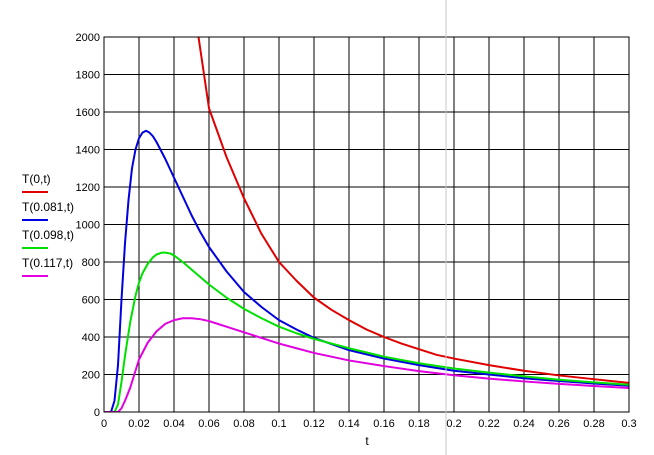 The image size is (654, 455). I want to click on x-tick-label: 0.02, so click(138, 424).